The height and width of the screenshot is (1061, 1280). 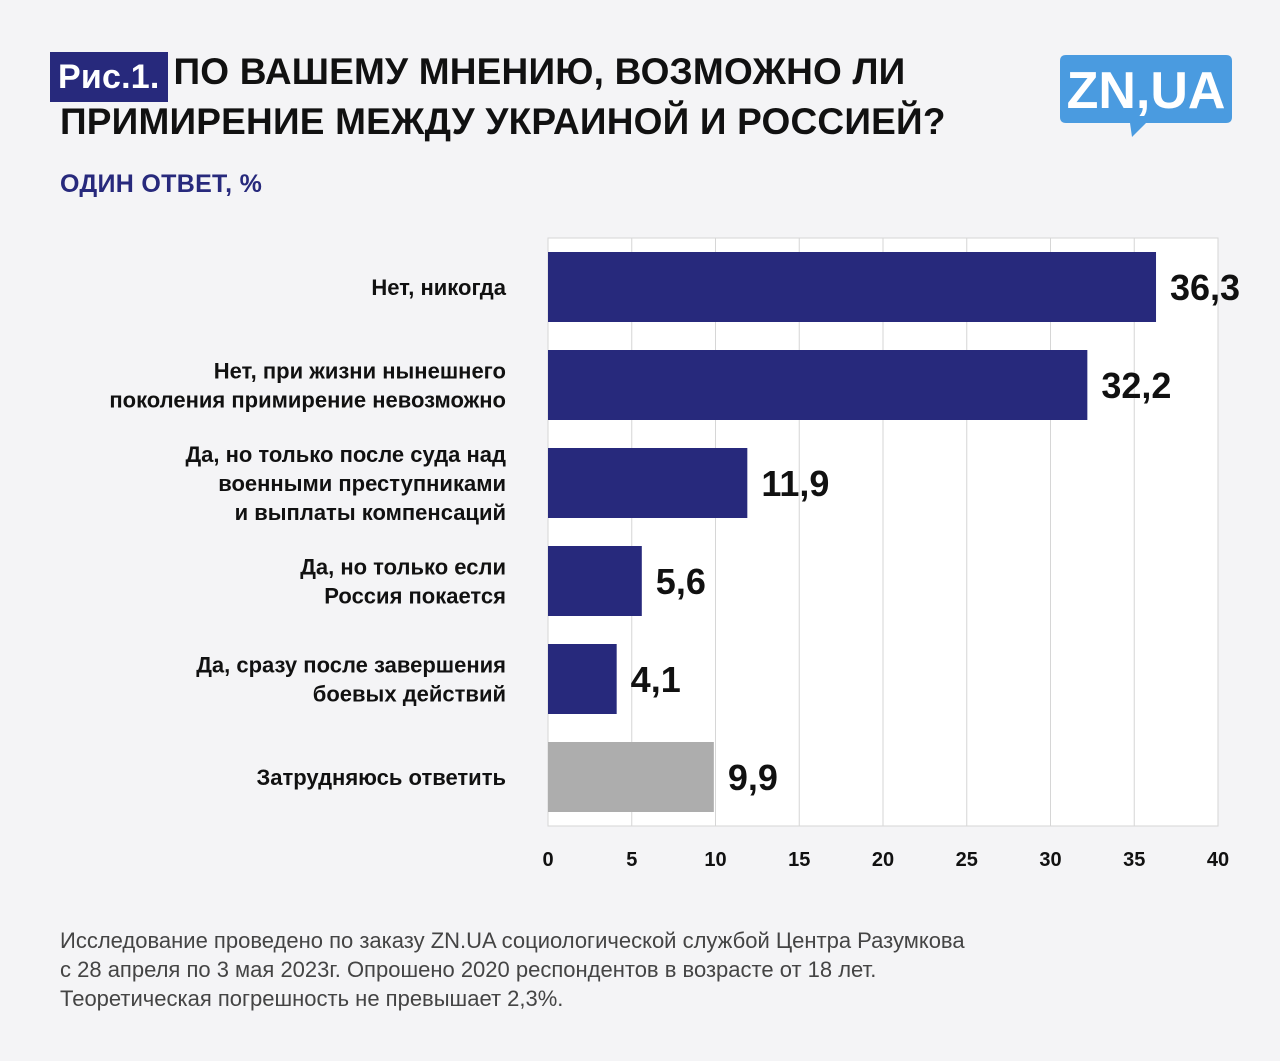 I want to click on x-tick-label: 10, so click(x=715, y=860).